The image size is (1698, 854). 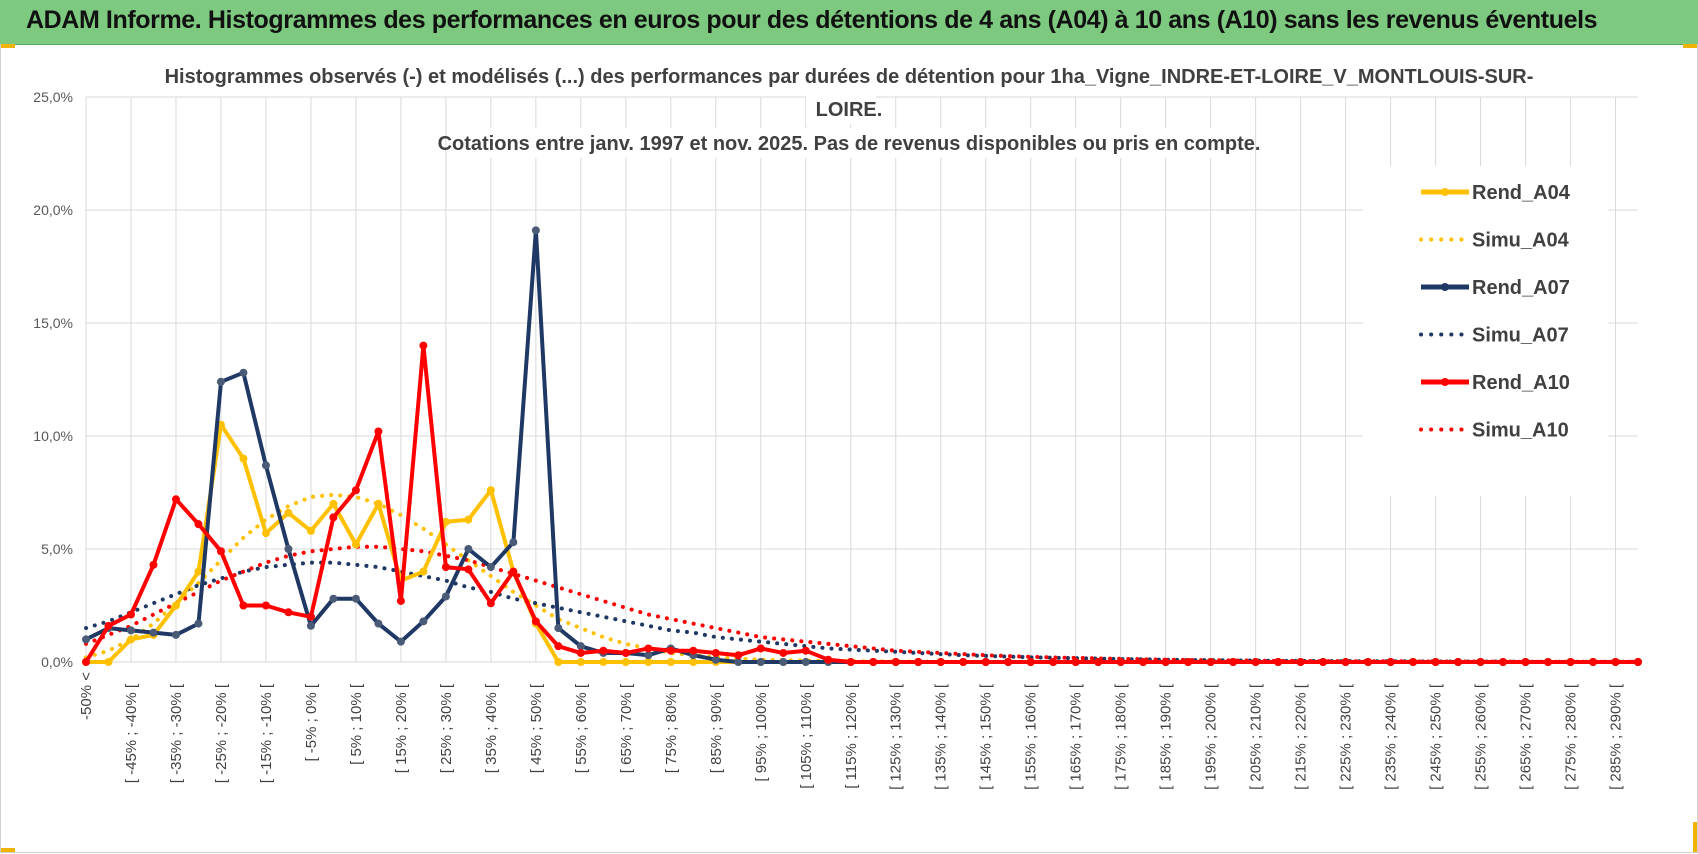 I want to click on x-tick-label: [ 235% ; 240% [, so click(x=1391, y=736).